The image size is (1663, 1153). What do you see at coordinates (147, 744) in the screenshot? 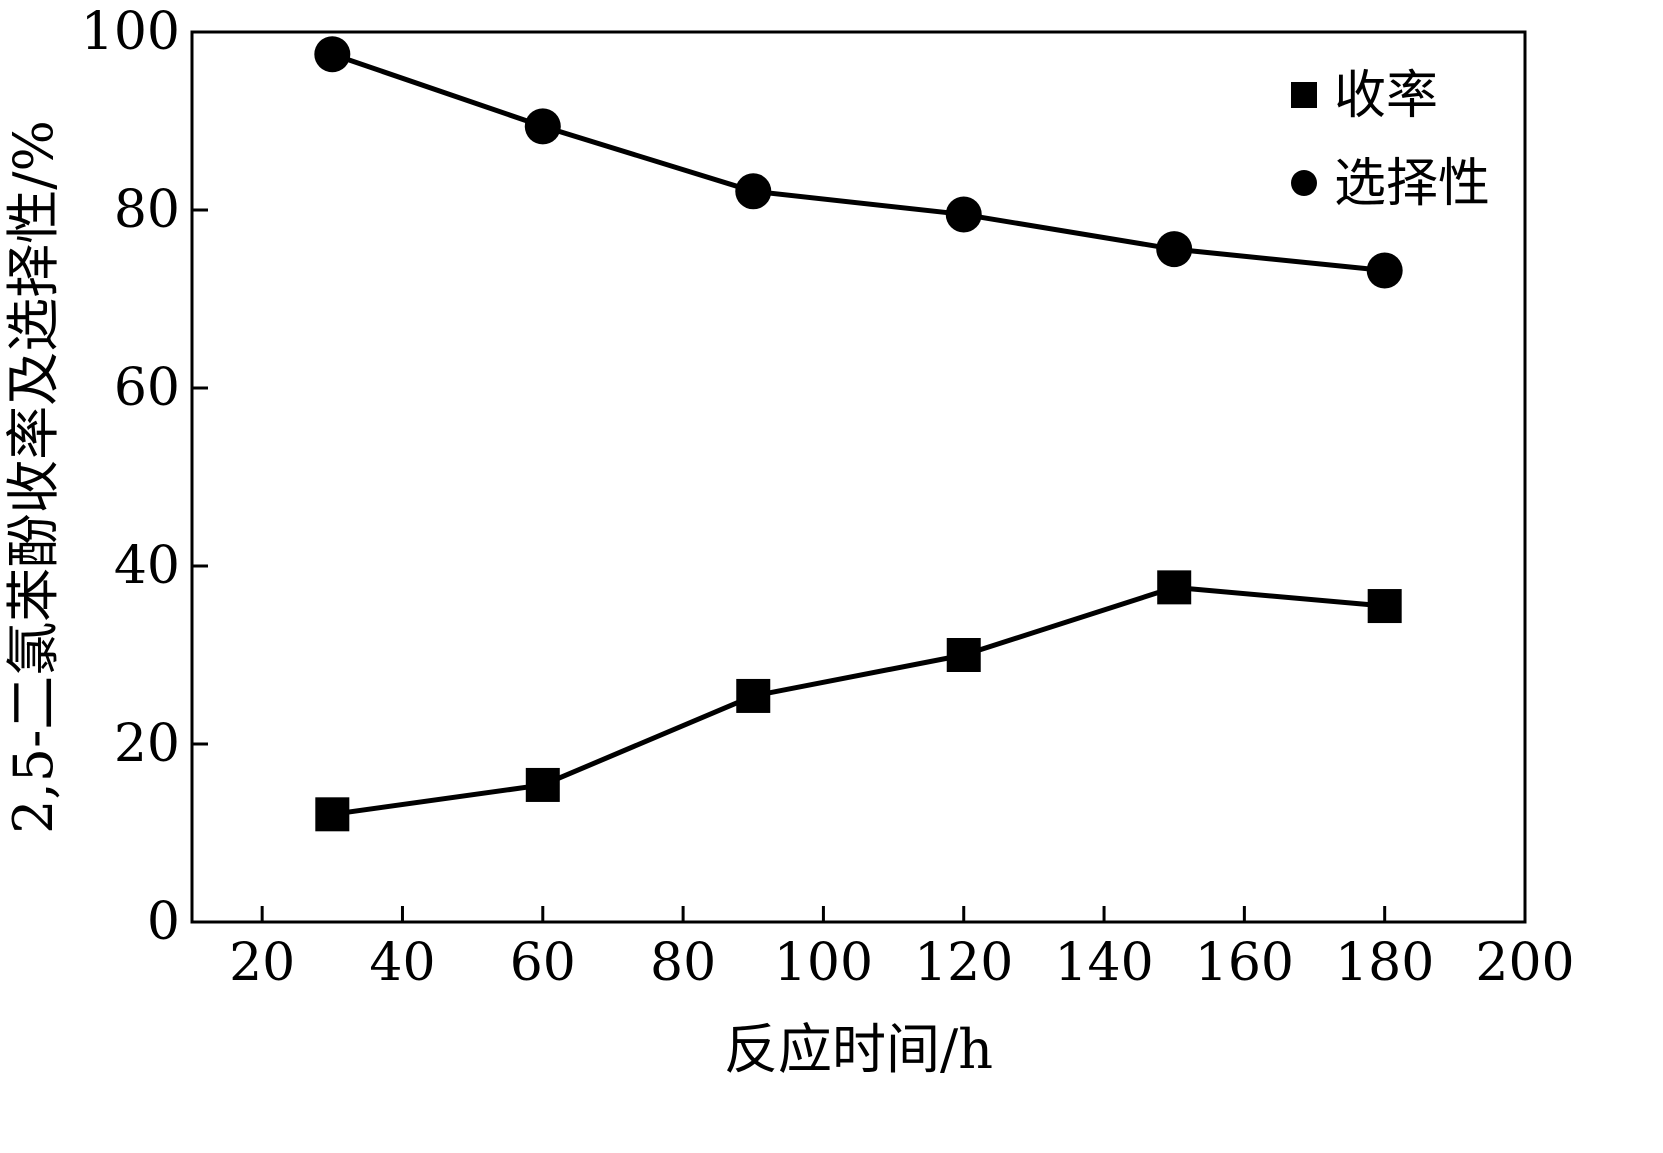
I see `y-tick-label: 20` at bounding box center [147, 744].